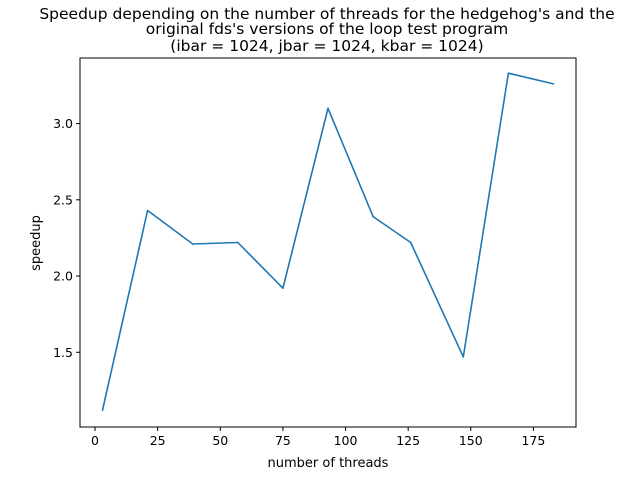 This screenshot has height=480, width=640. Describe the element at coordinates (63, 276) in the screenshot. I see `y-tick-label: 2.0` at that location.